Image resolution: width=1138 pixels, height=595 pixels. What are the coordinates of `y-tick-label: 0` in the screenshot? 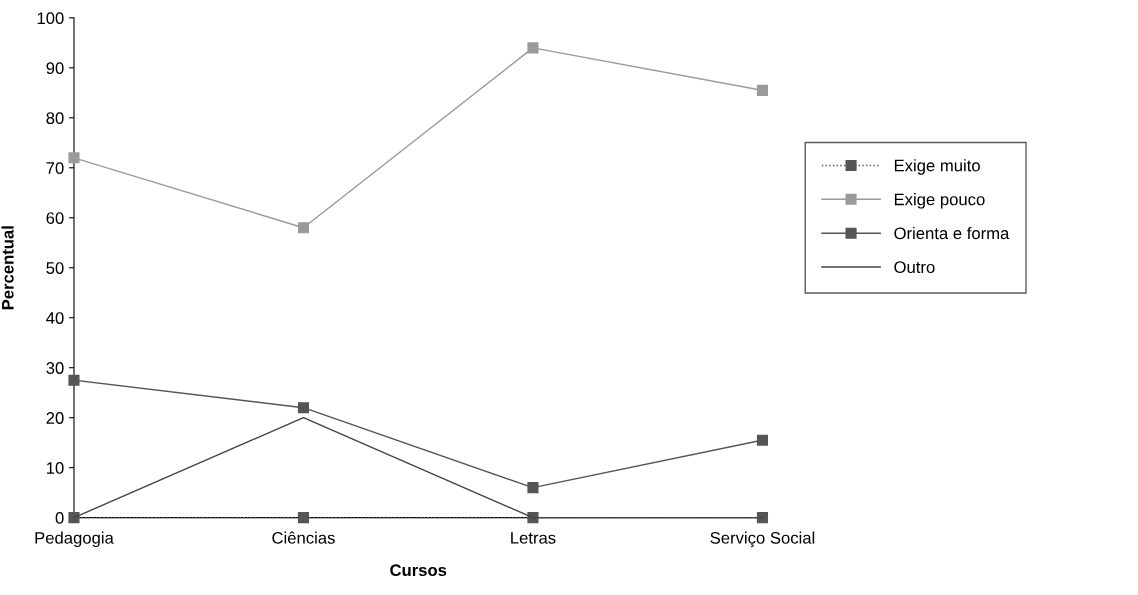 It's located at (59, 518).